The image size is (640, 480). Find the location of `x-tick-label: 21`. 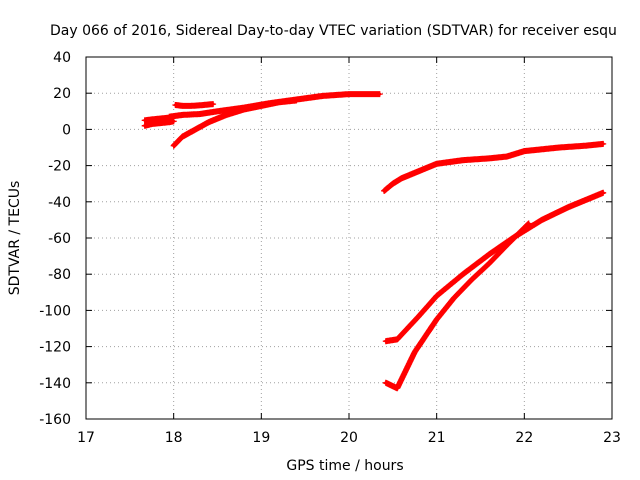

x-tick-label: 21 is located at coordinates (437, 438).